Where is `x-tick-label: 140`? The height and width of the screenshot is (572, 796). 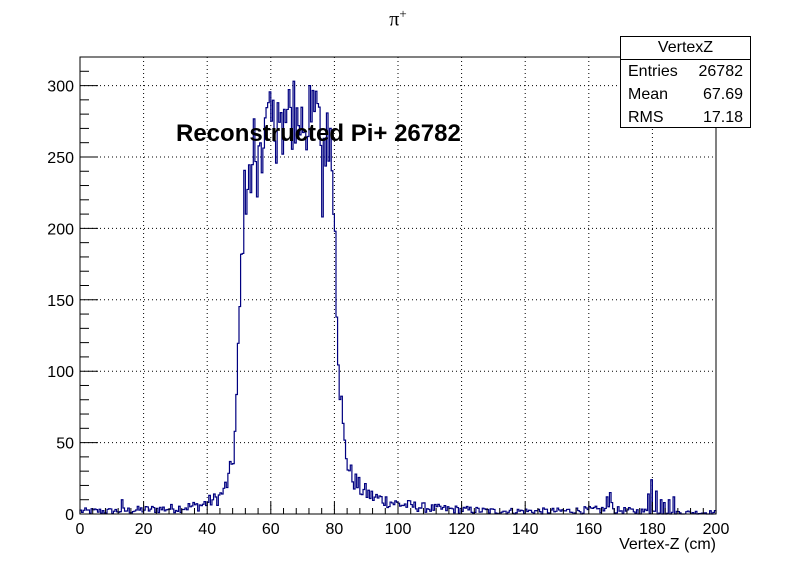 x-tick-label: 140 is located at coordinates (525, 529).